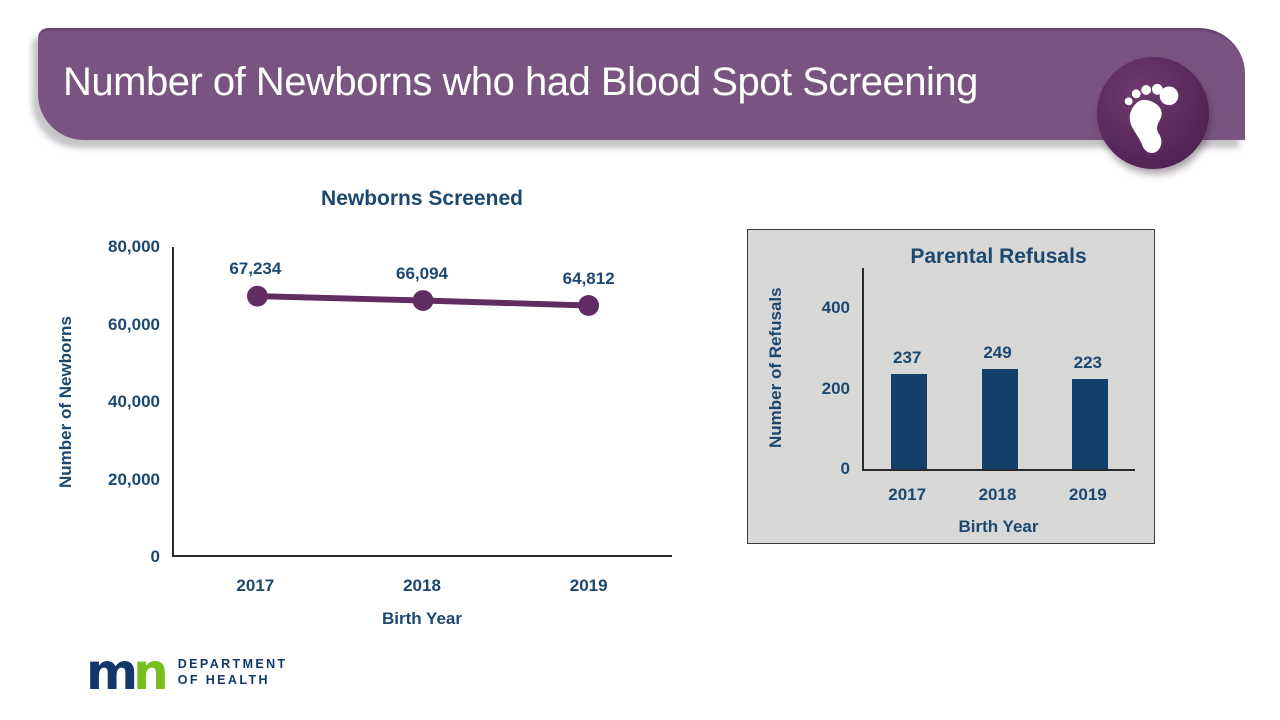  What do you see at coordinates (1089, 424) in the screenshot?
I see `bar-2019` at bounding box center [1089, 424].